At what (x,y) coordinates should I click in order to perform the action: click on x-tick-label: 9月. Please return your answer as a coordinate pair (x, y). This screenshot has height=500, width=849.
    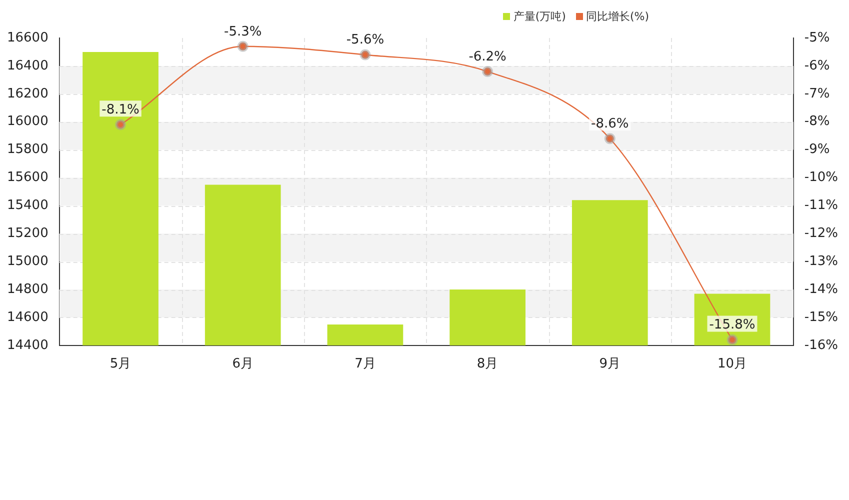
    Looking at the image, I should click on (610, 364).